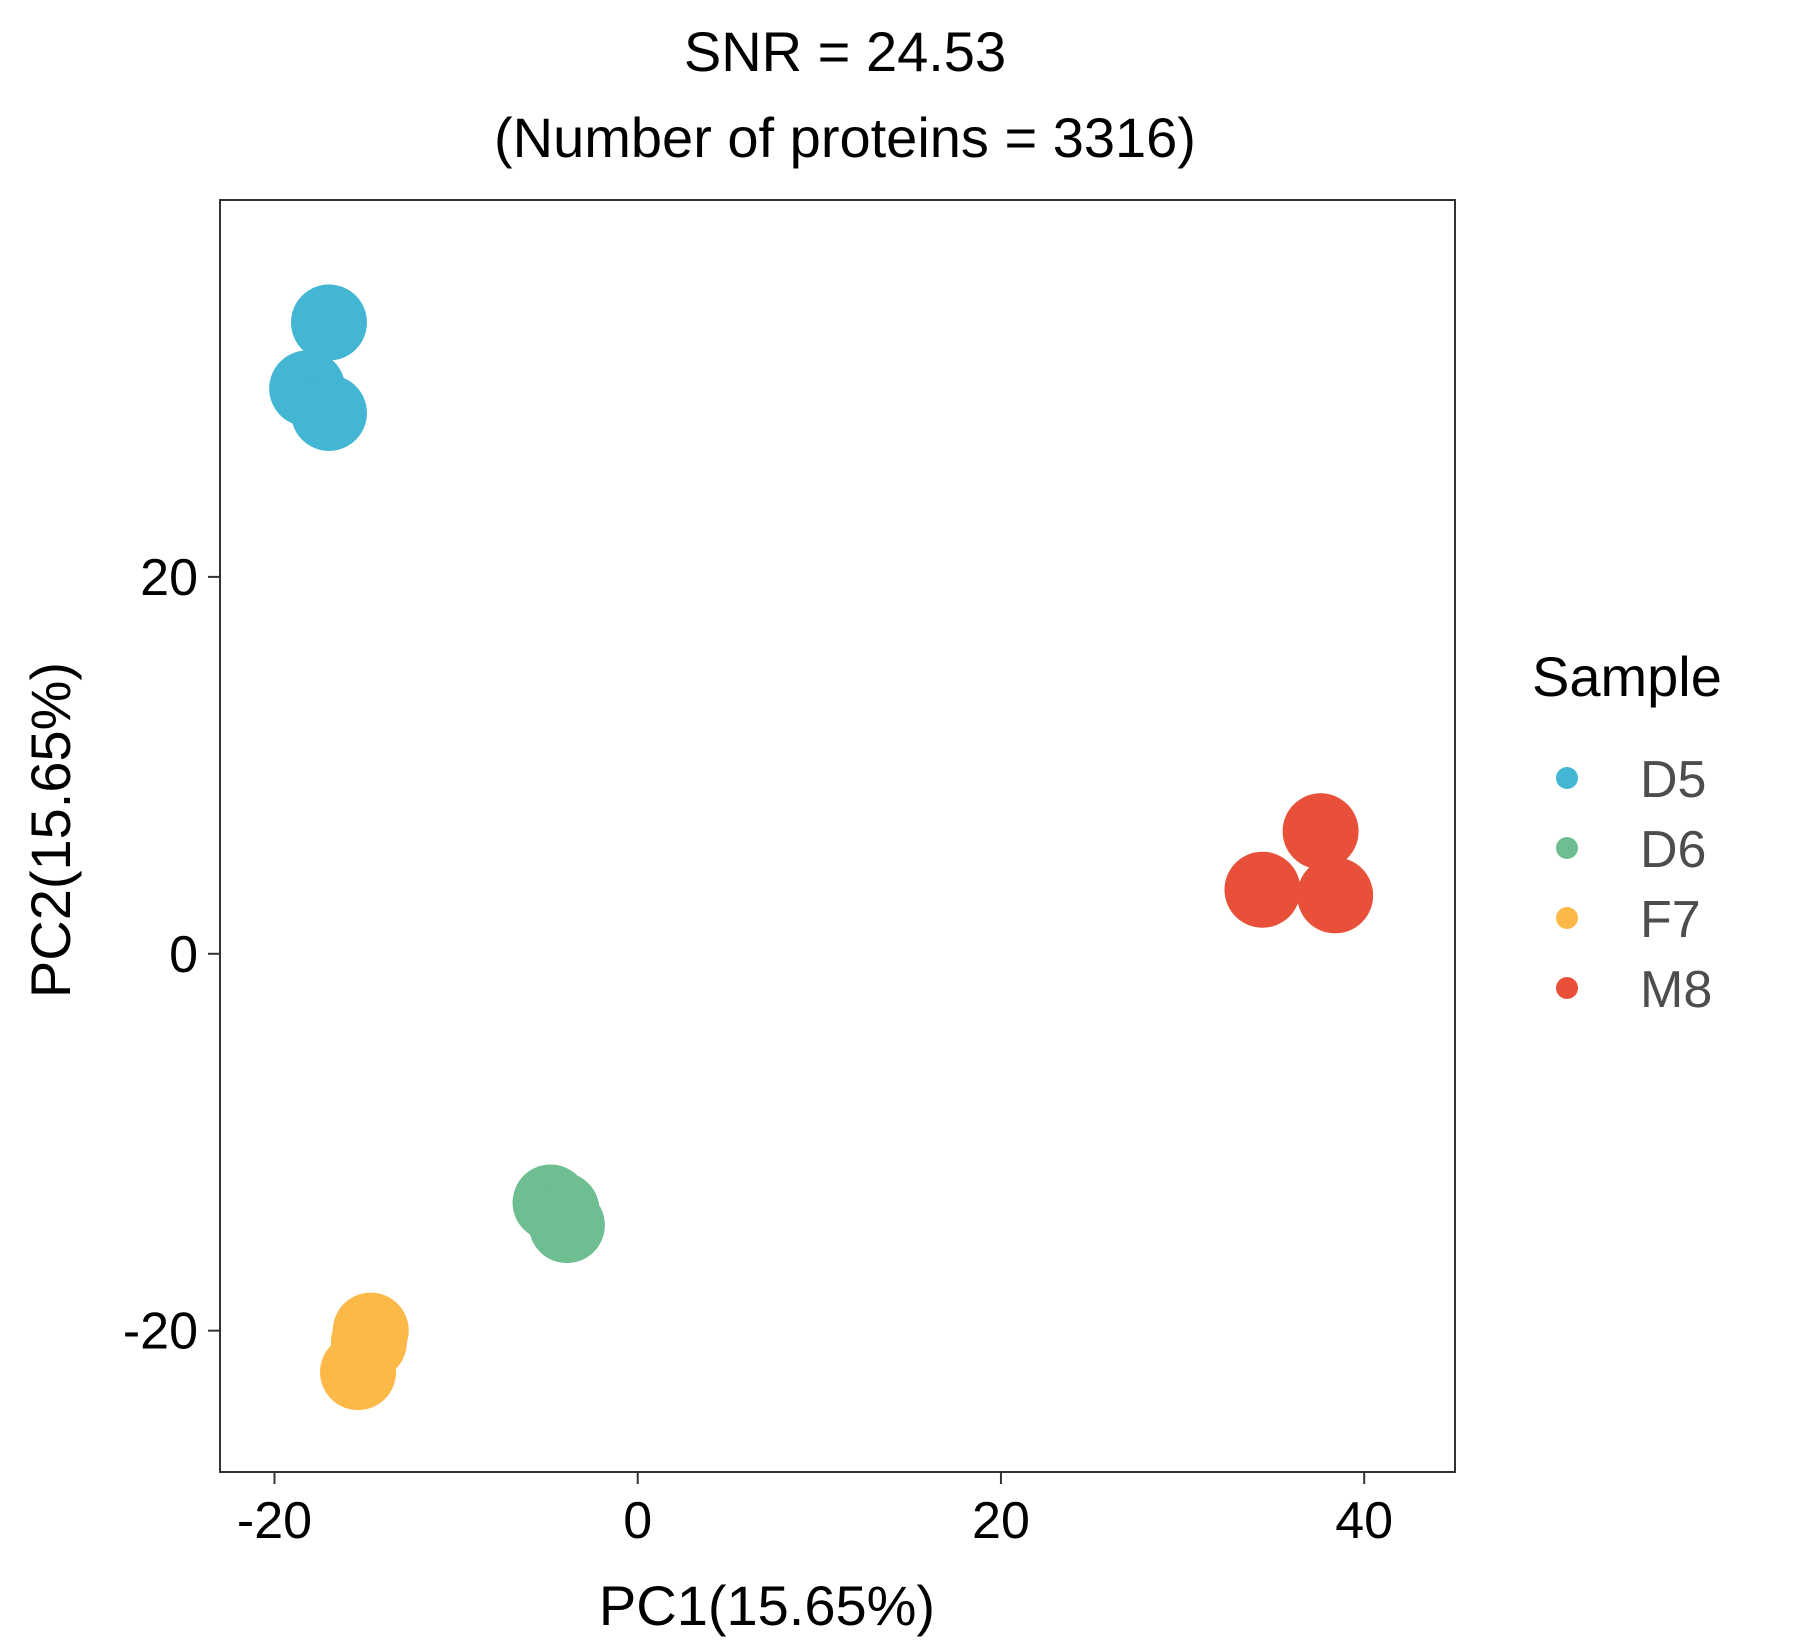 This screenshot has width=1800, height=1650. What do you see at coordinates (50, 830) in the screenshot?
I see `y-axis-title: PC2(15.65%)` at bounding box center [50, 830].